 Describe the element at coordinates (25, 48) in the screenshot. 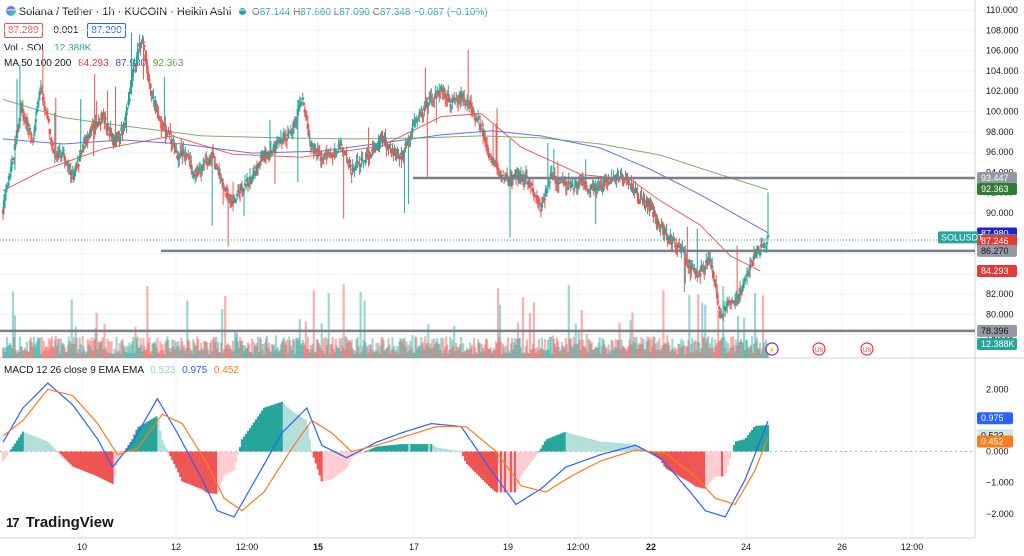

I see `volume-label: Vol · SOL` at that location.